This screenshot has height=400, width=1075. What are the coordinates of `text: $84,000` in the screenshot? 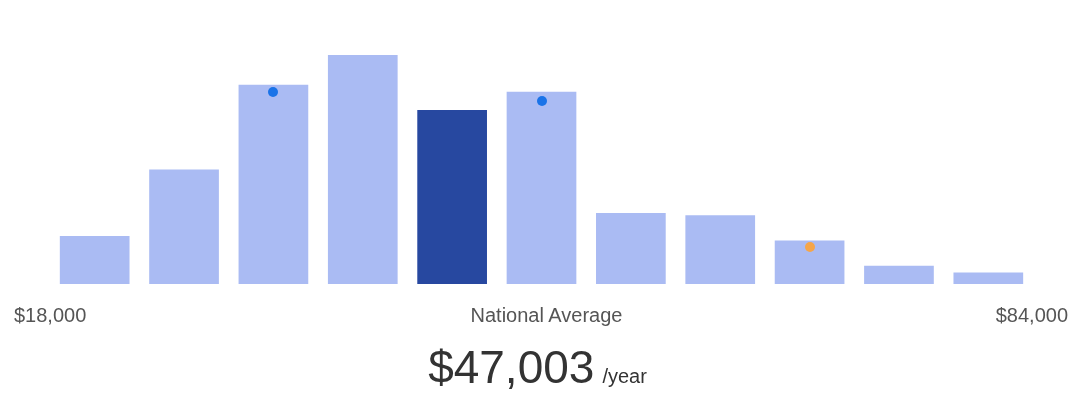 It's located at (1031, 314).